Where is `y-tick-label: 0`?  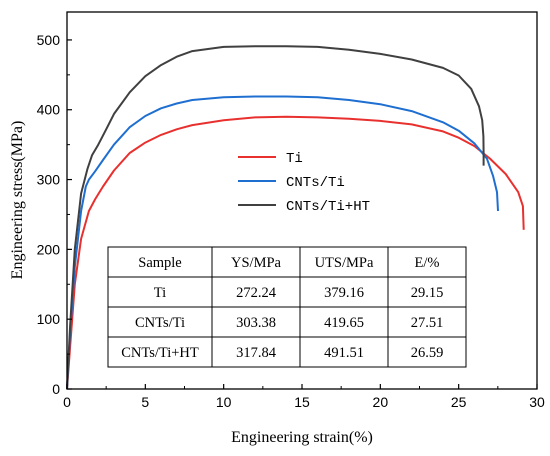
y-tick-label: 0 is located at coordinates (56, 389).